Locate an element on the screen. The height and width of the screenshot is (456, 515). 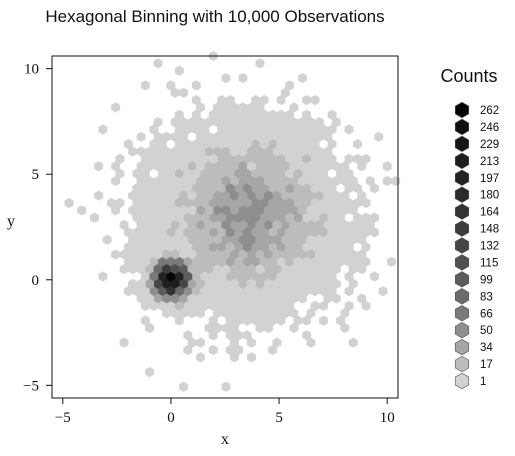
y-tick-label: 5 is located at coordinates (36, 175).